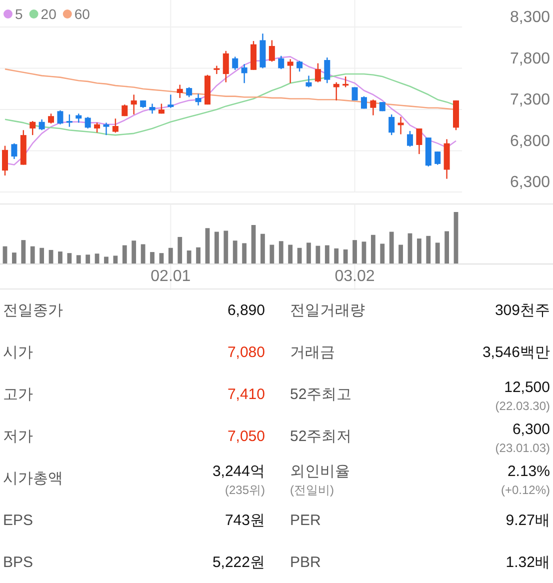 This screenshot has width=553, height=583. What do you see at coordinates (33, 478) in the screenshot?
I see `text: 시가총액` at bounding box center [33, 478].